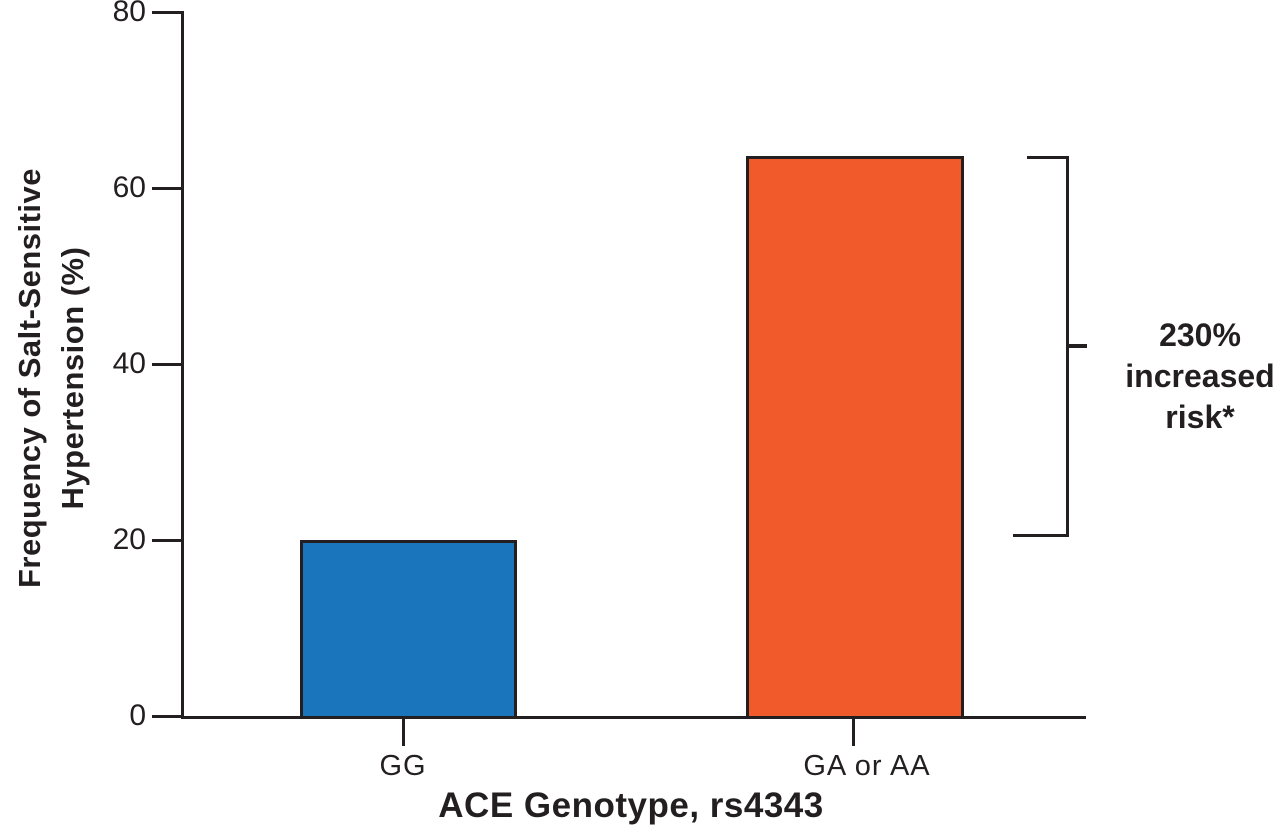 Image resolution: width=1280 pixels, height=837 pixels. I want to click on y-tick-label: 0, so click(137, 715).